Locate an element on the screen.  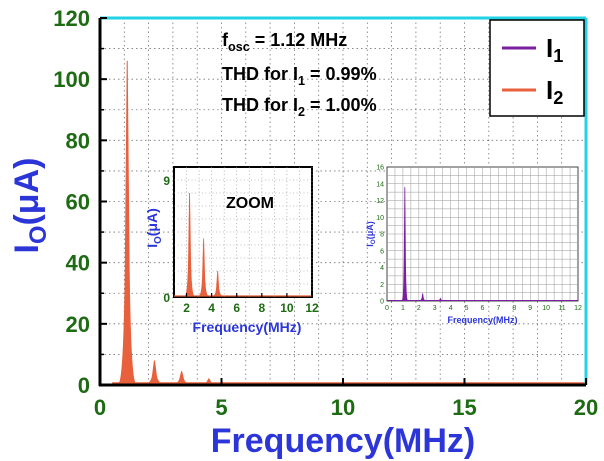
y-tick-label: 100 is located at coordinates (71, 79).